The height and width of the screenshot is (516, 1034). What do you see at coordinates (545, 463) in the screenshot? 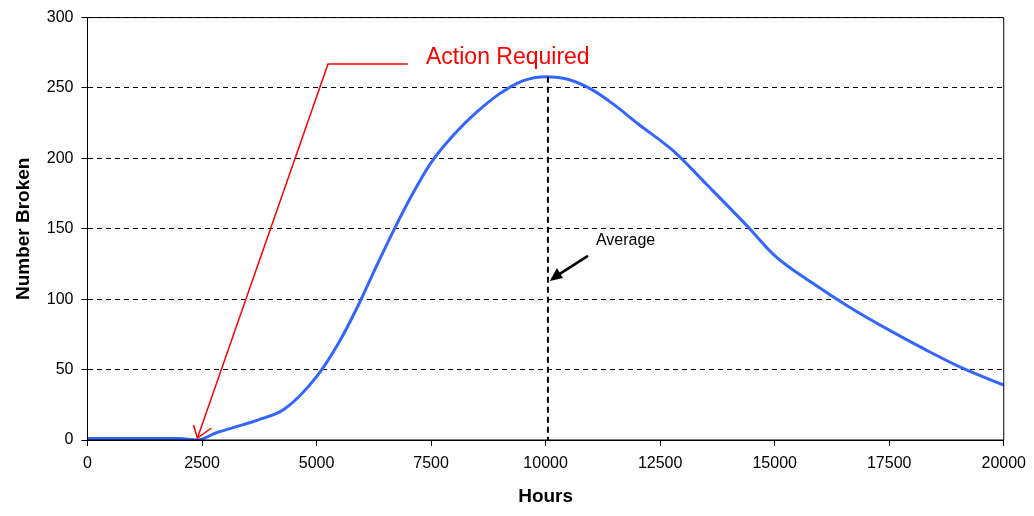
I see `x-tick-label: 10000` at bounding box center [545, 463].